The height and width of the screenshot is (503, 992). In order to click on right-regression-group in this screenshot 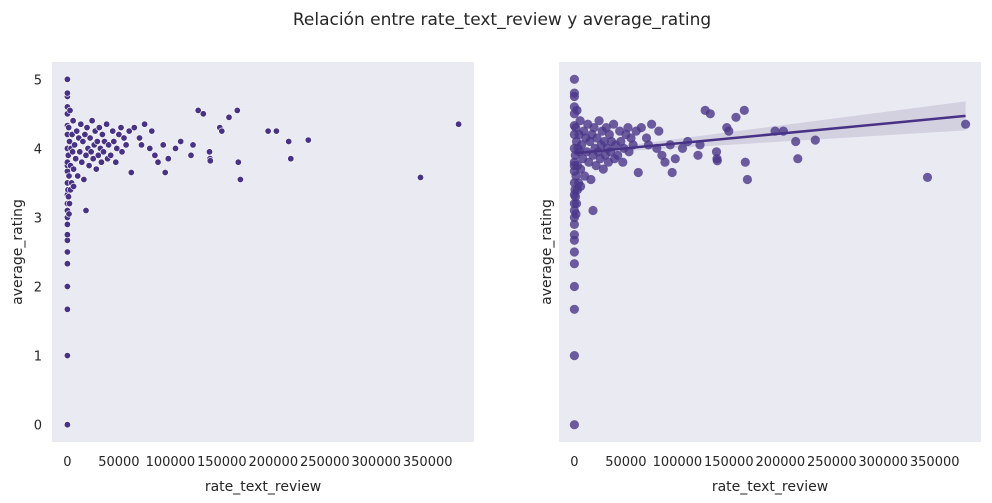, I will do `click(770, 134)`.